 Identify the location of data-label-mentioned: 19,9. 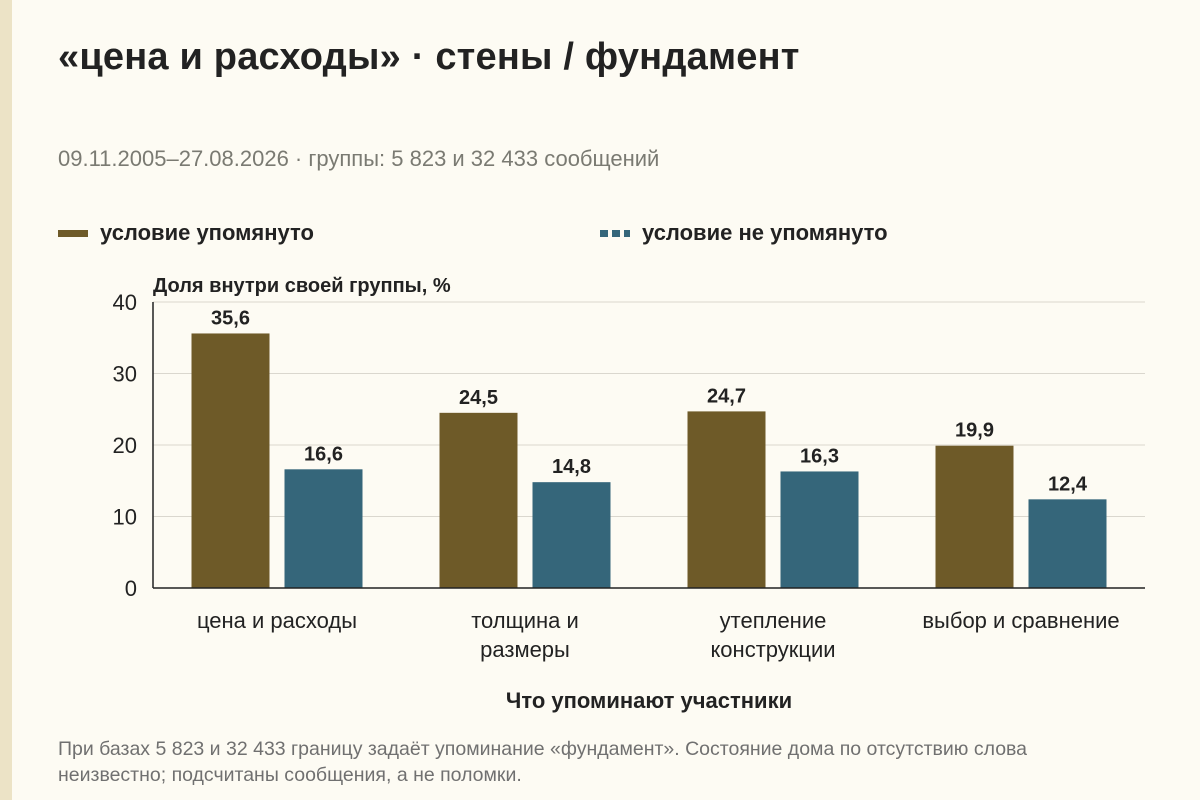
(974, 431).